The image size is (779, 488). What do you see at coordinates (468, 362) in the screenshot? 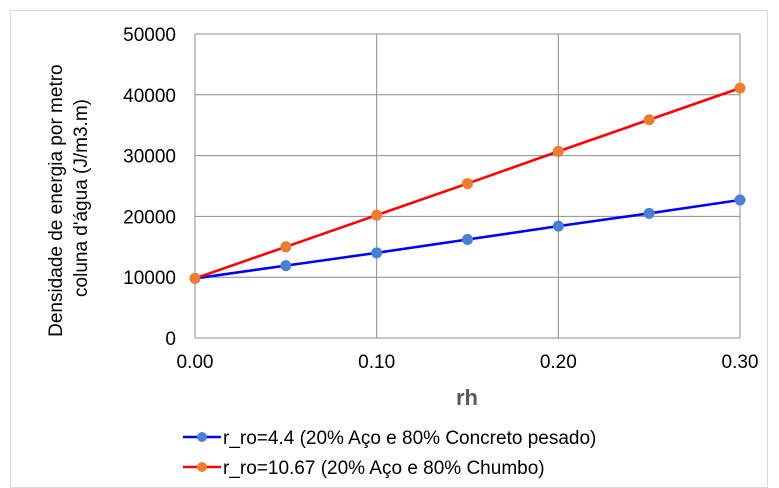
I see `x-tick-labels: 0.00 0.10 0.20 0.30` at bounding box center [468, 362].